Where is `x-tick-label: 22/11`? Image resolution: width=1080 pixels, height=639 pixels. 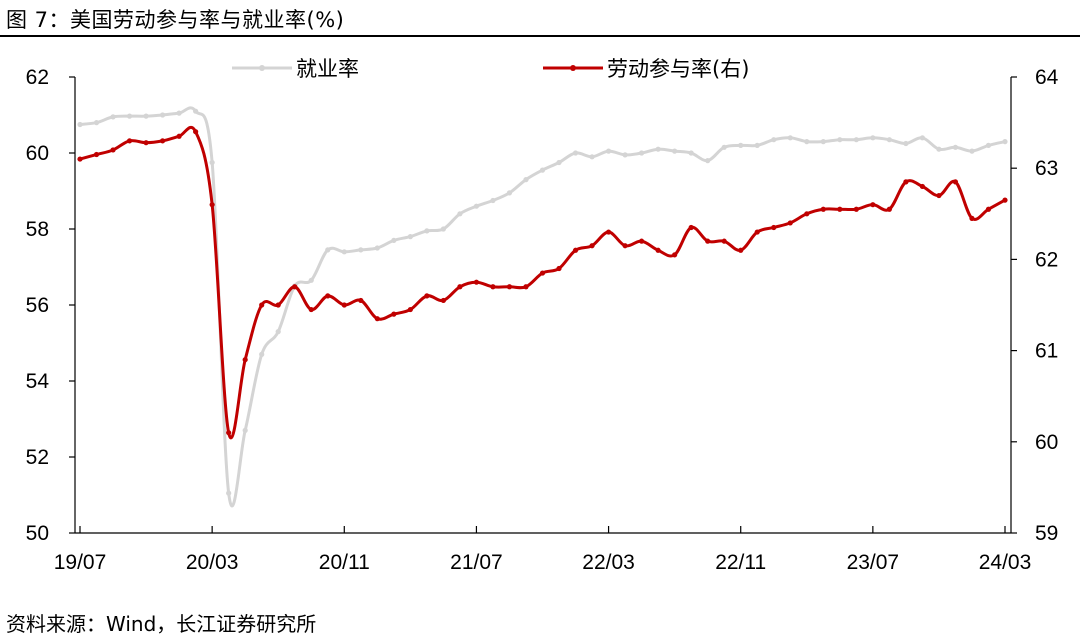
x-tick-label: 22/11 is located at coordinates (740, 562).